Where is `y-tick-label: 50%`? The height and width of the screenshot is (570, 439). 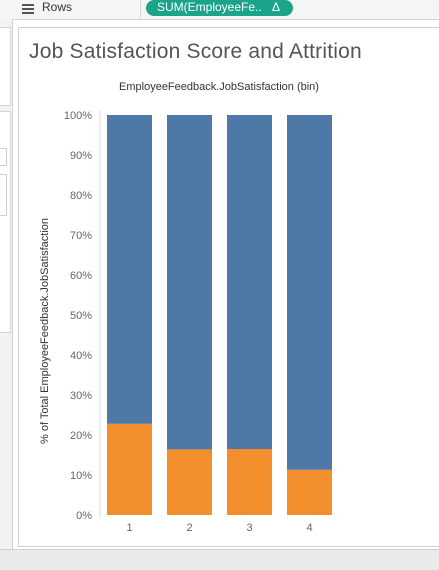 y-tick-label: 50% is located at coordinates (81, 316).